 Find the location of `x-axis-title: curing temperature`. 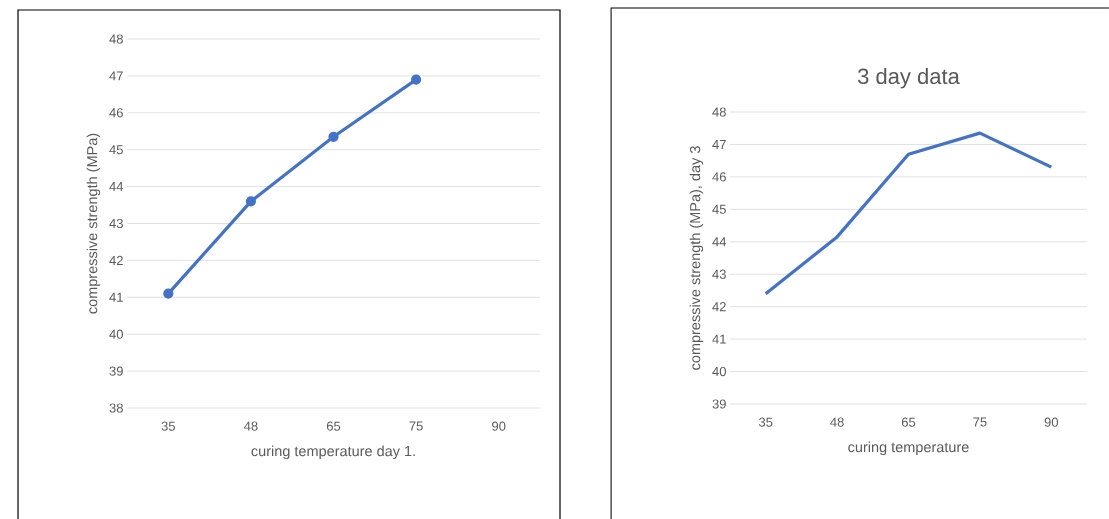

x-axis-title: curing temperature is located at coordinates (908, 448).